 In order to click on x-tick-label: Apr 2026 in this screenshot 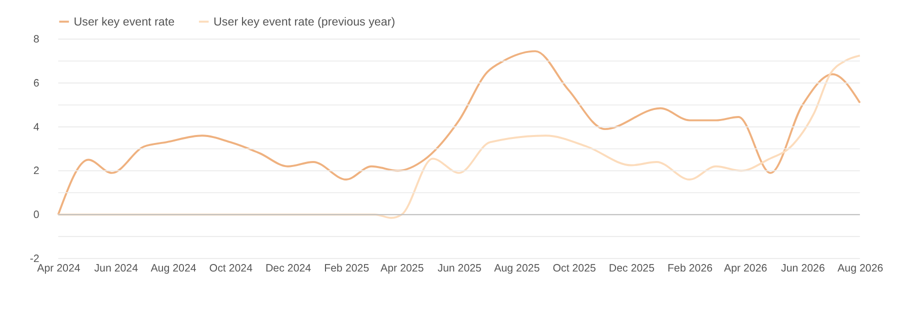, I will do `click(746, 268)`.